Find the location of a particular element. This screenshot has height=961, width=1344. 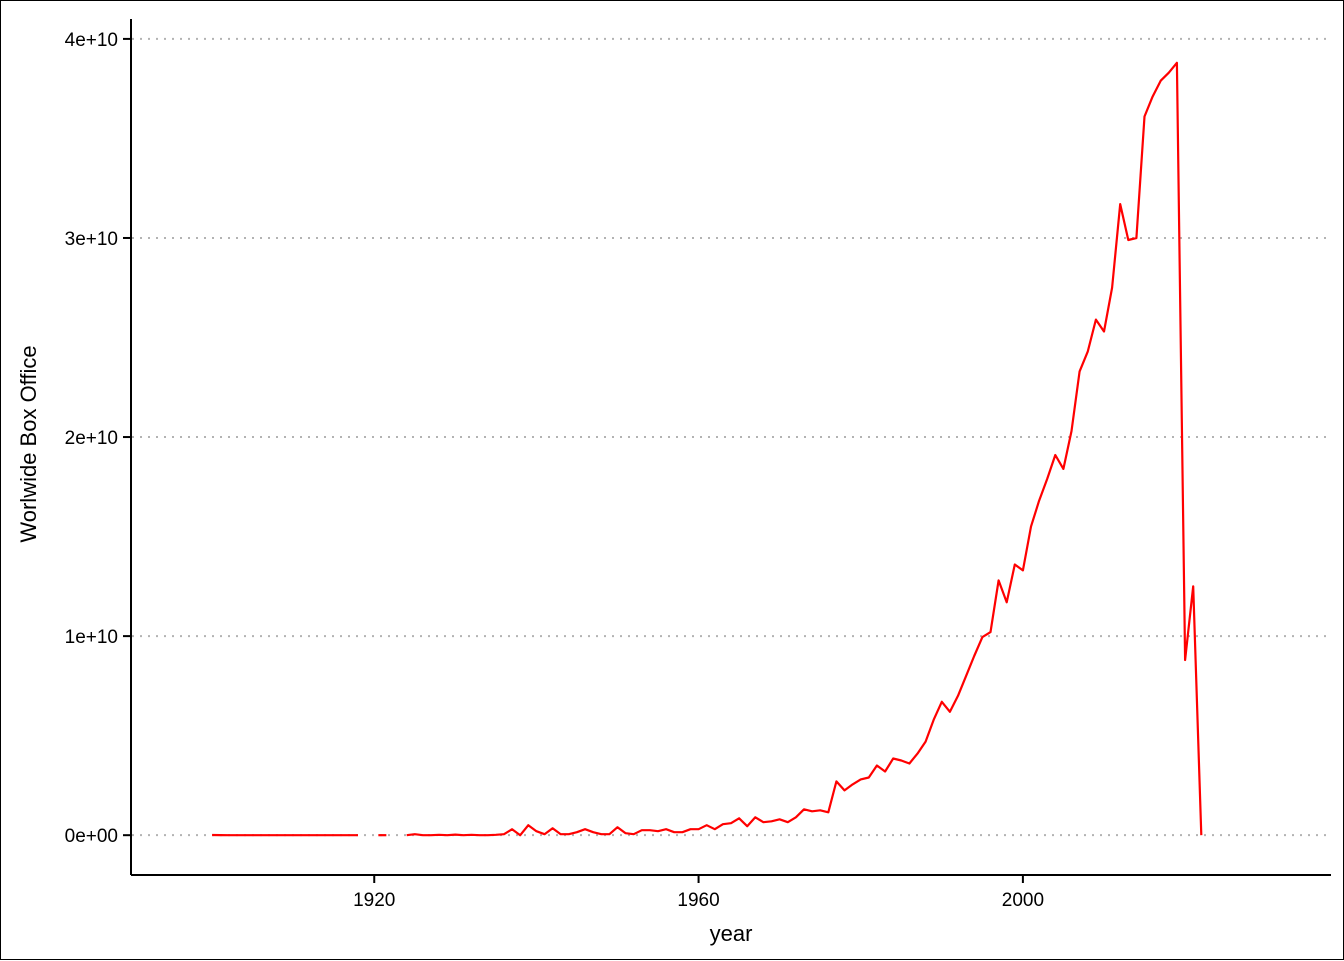

y-tick-label: 3e+10 is located at coordinates (91, 239).